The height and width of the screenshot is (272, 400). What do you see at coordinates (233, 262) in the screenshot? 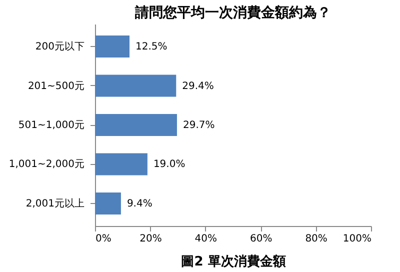
I see `caption: 圖2 單次消費金額` at bounding box center [233, 262].